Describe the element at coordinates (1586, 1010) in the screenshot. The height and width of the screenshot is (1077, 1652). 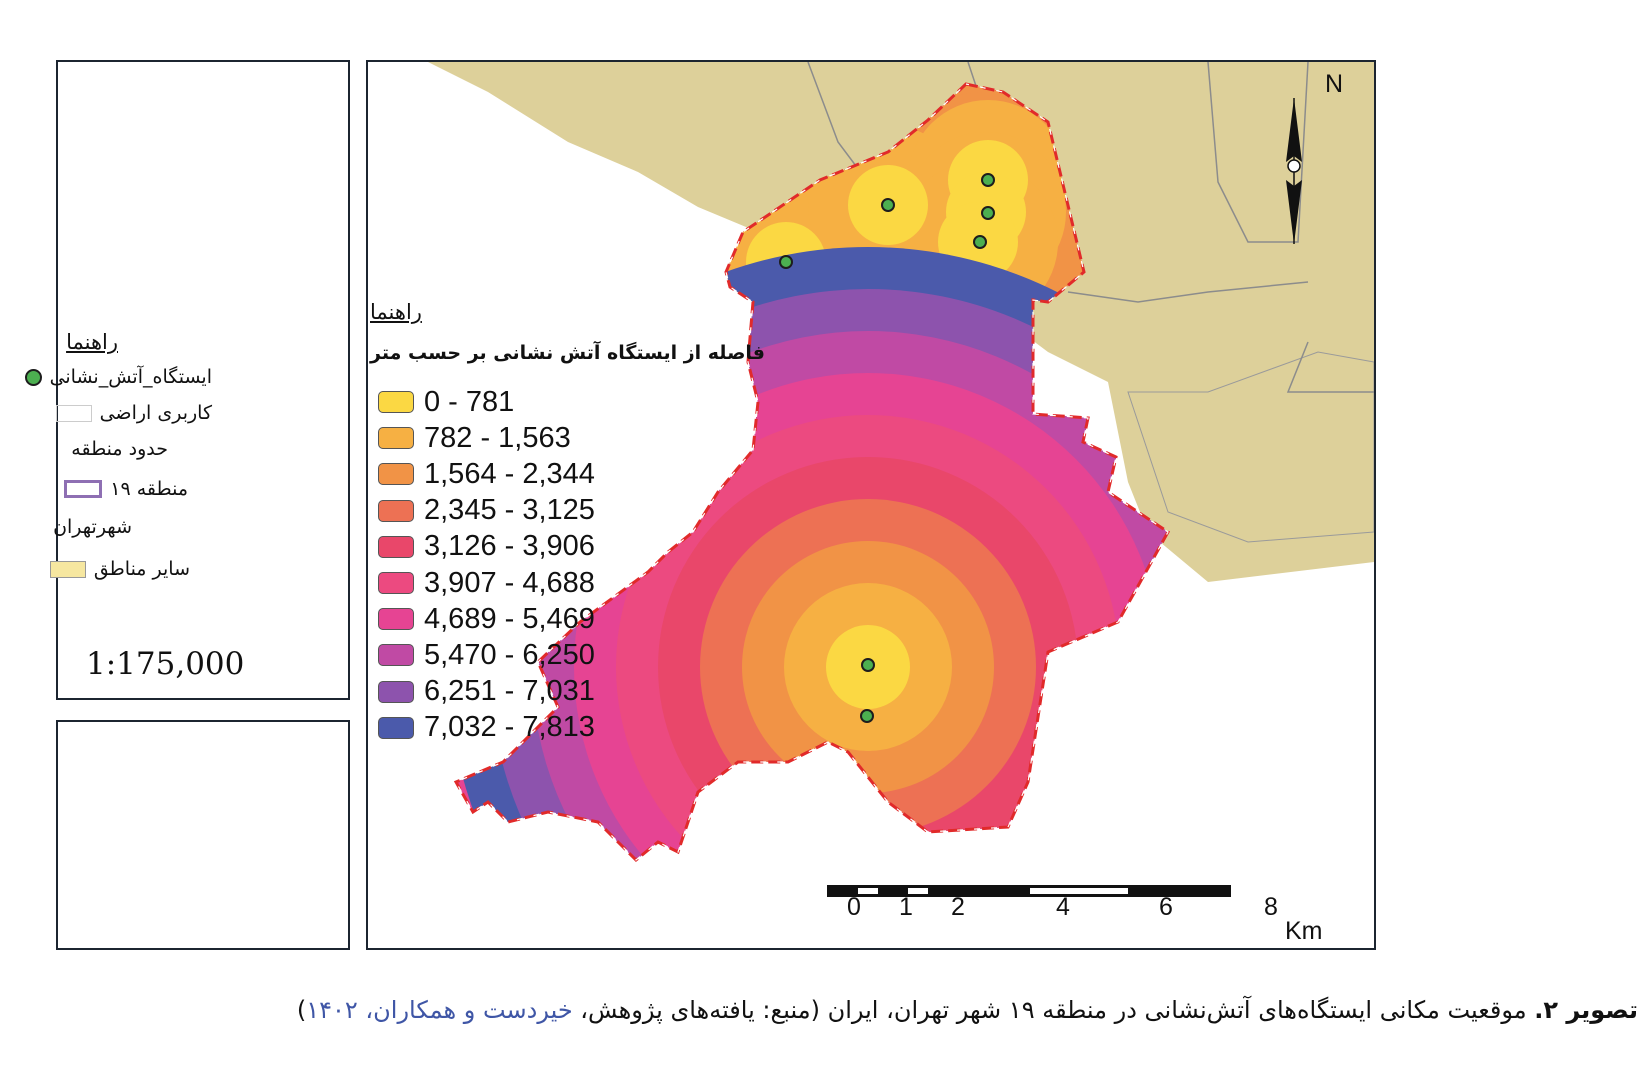
I see `caption-figure-label: تصویر ۲.` at that location.